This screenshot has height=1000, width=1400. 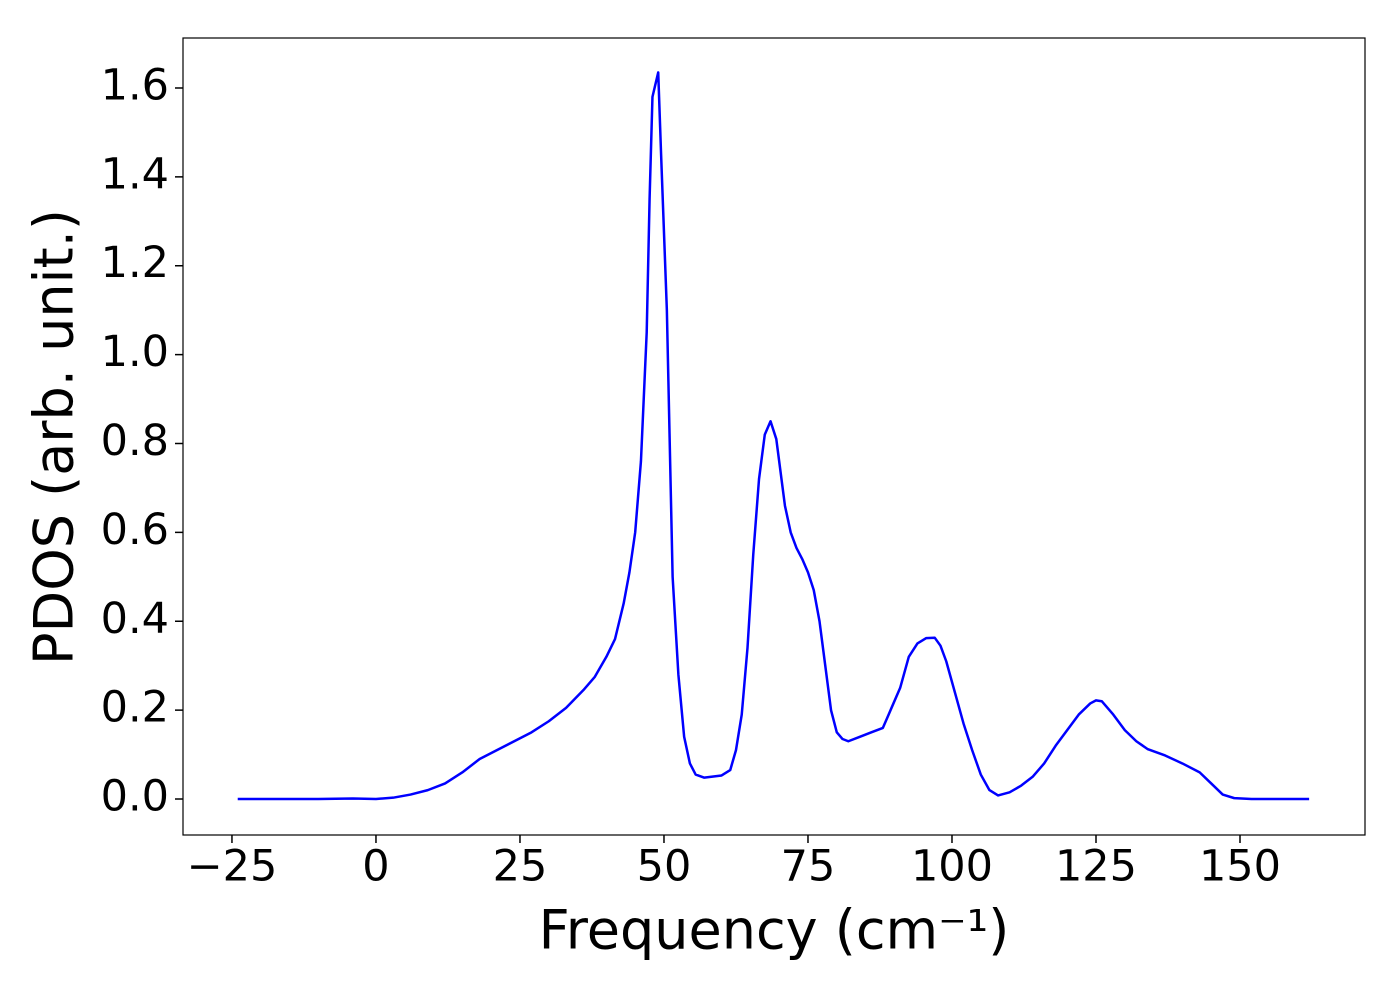 What do you see at coordinates (520, 867) in the screenshot?
I see `x-tick-label: 25` at bounding box center [520, 867].